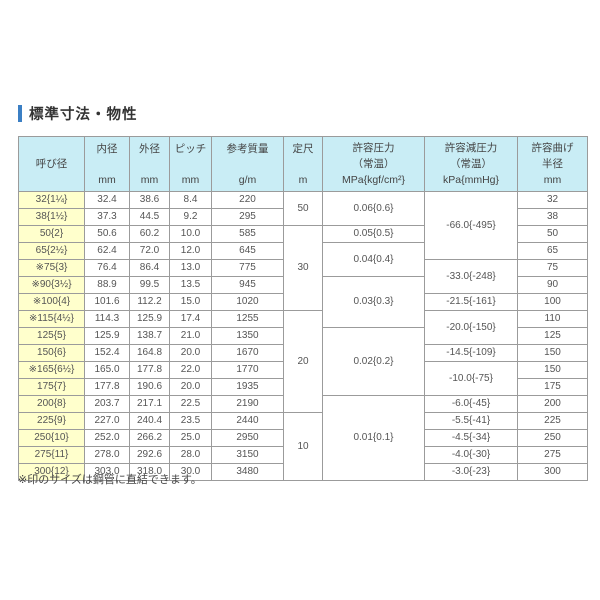 This screenshot has width=600, height=600. Describe the element at coordinates (247, 421) in the screenshot. I see `cell-reference-mass: 2440` at that location.